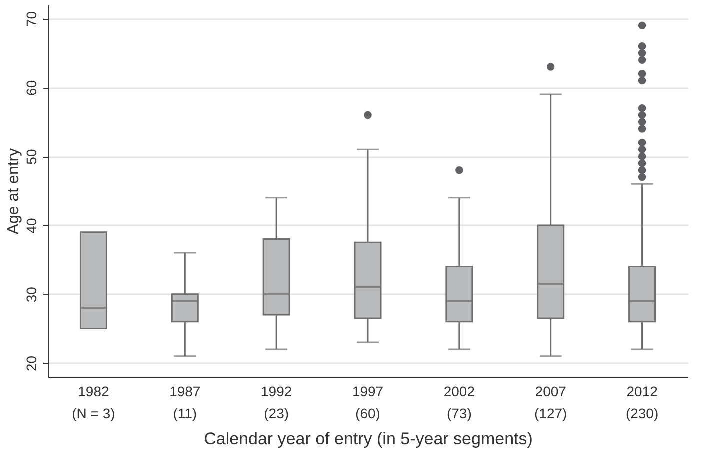  I want to click on y-tick-label: 40, so click(32, 226).